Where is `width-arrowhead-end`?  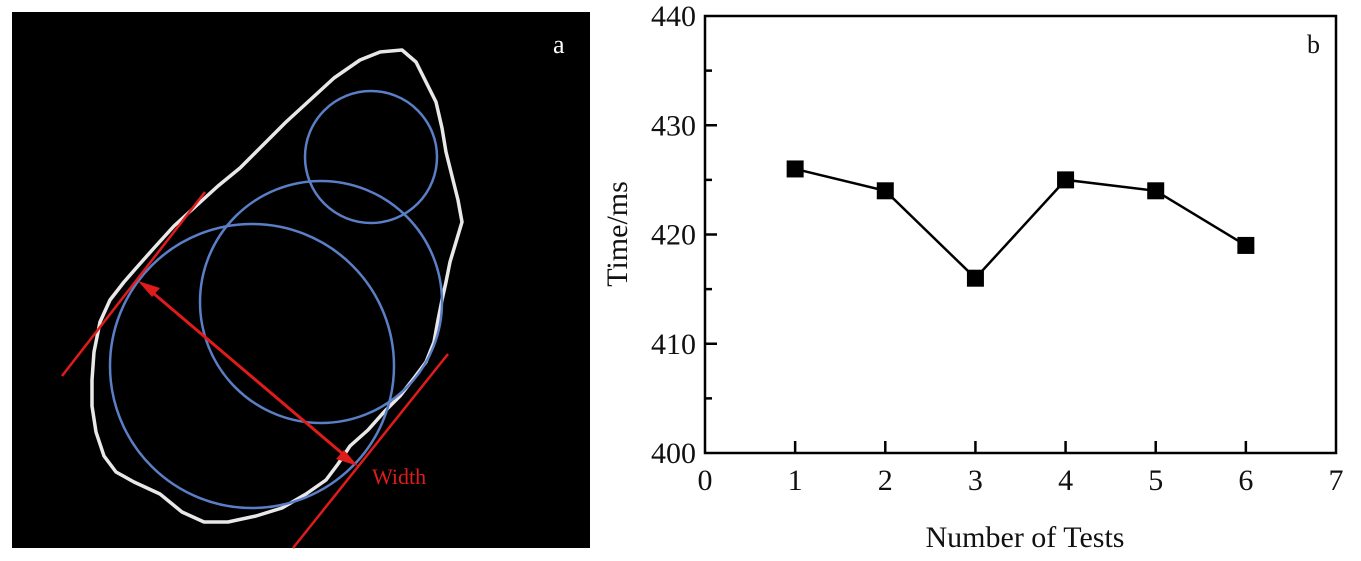
width-arrowhead-end is located at coordinates (347, 458).